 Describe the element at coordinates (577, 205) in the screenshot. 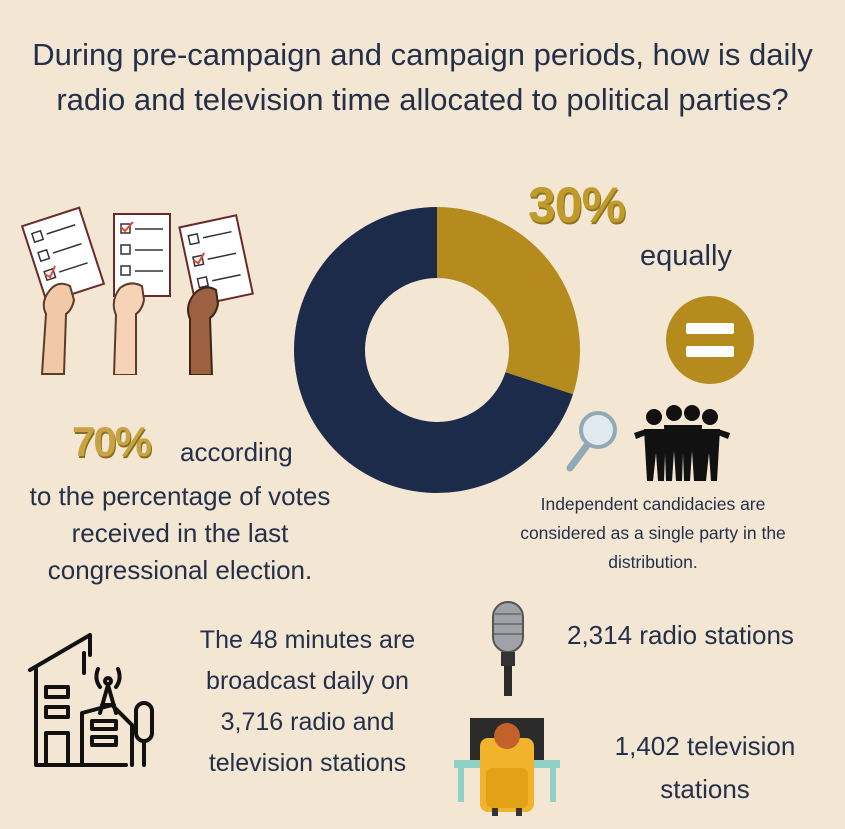

I see `equal-percent: 30%` at that location.